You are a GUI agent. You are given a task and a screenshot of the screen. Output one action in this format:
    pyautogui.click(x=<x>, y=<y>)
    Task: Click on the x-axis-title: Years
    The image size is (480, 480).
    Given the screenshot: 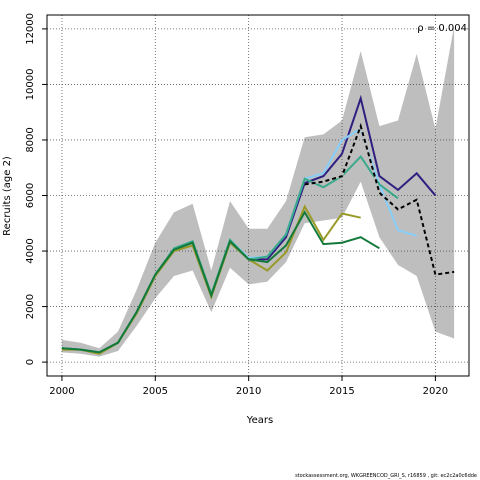 What is the action you would take?
    pyautogui.click(x=259, y=420)
    